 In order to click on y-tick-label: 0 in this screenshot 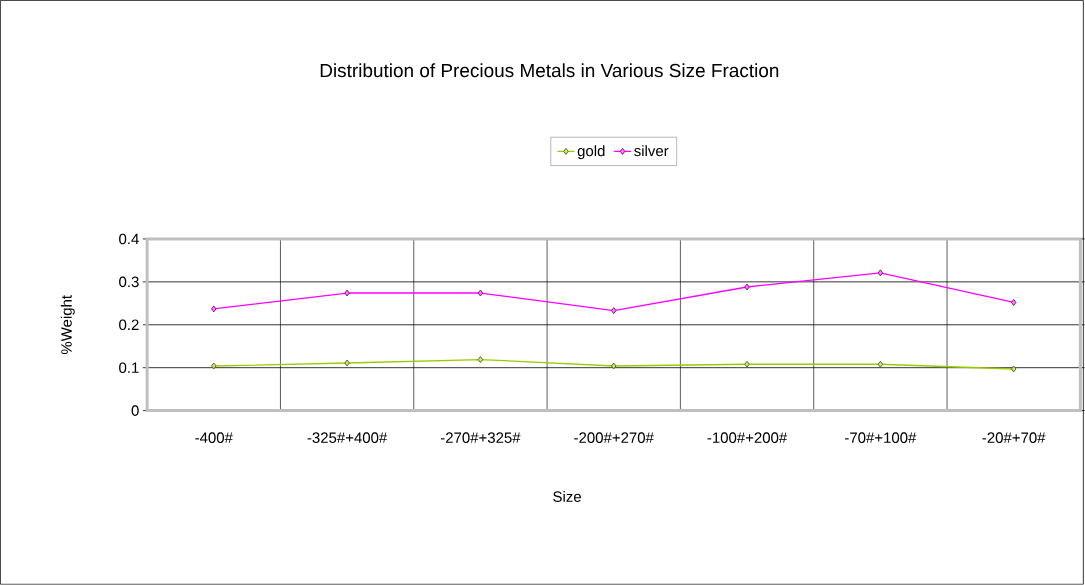, I will do `click(135, 411)`.